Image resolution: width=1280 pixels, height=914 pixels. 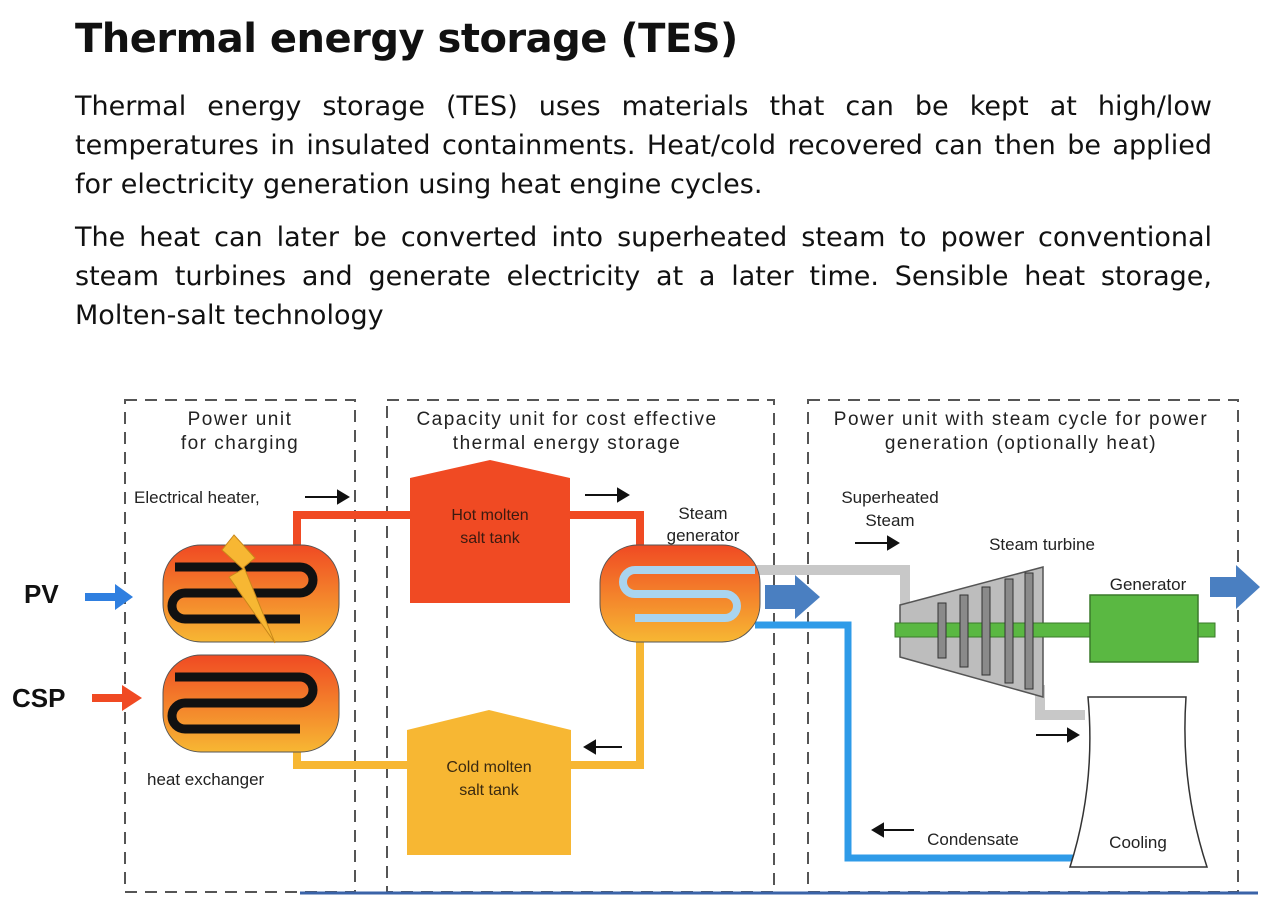 I want to click on flow-arrow-steam, so click(x=877, y=543).